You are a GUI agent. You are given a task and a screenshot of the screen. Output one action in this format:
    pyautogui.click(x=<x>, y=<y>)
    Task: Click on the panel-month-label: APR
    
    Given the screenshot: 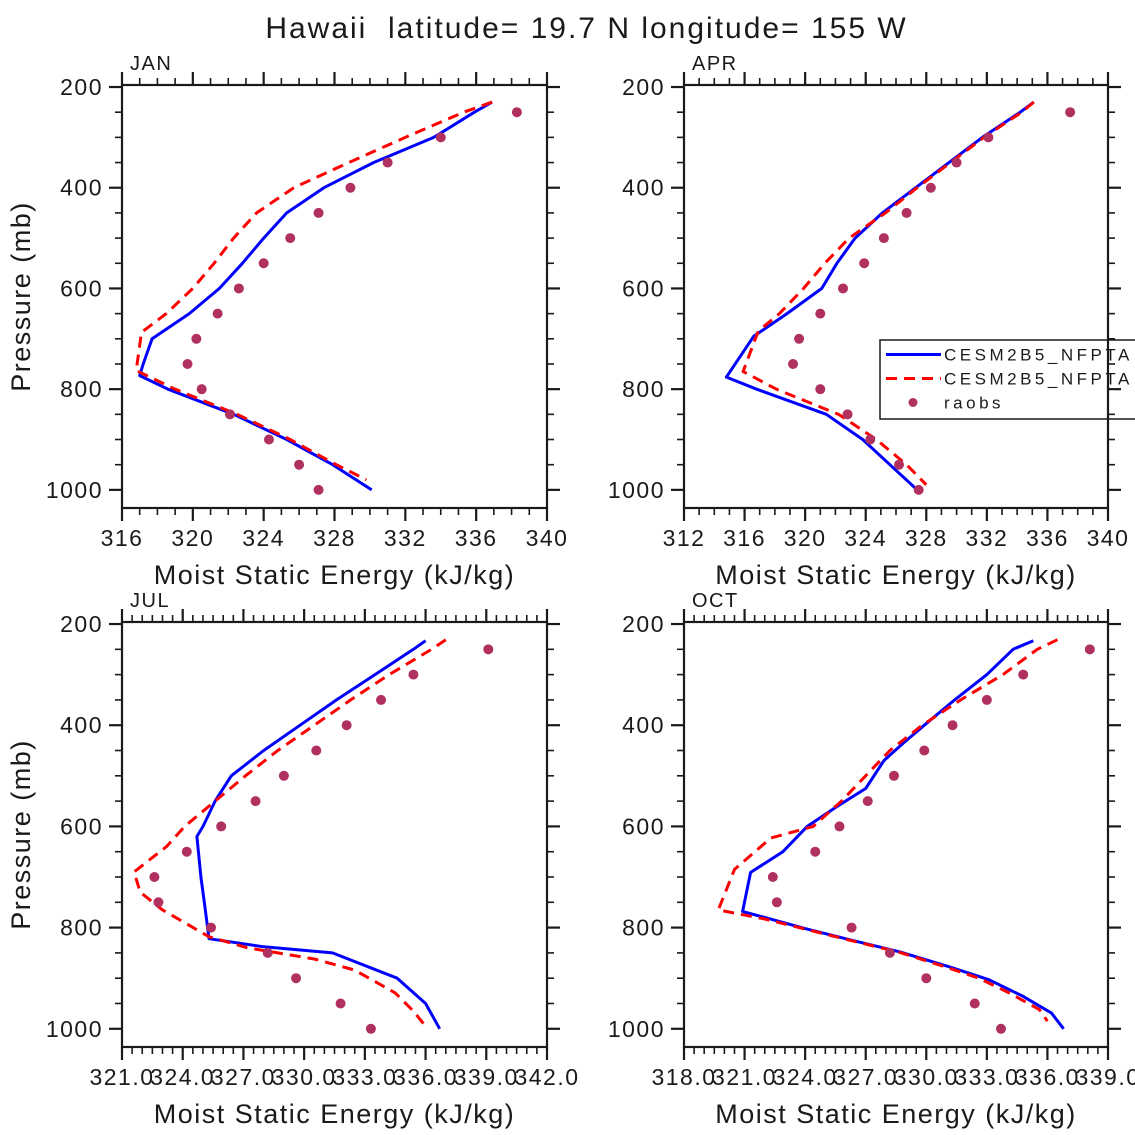 What is the action you would take?
    pyautogui.click(x=715, y=64)
    